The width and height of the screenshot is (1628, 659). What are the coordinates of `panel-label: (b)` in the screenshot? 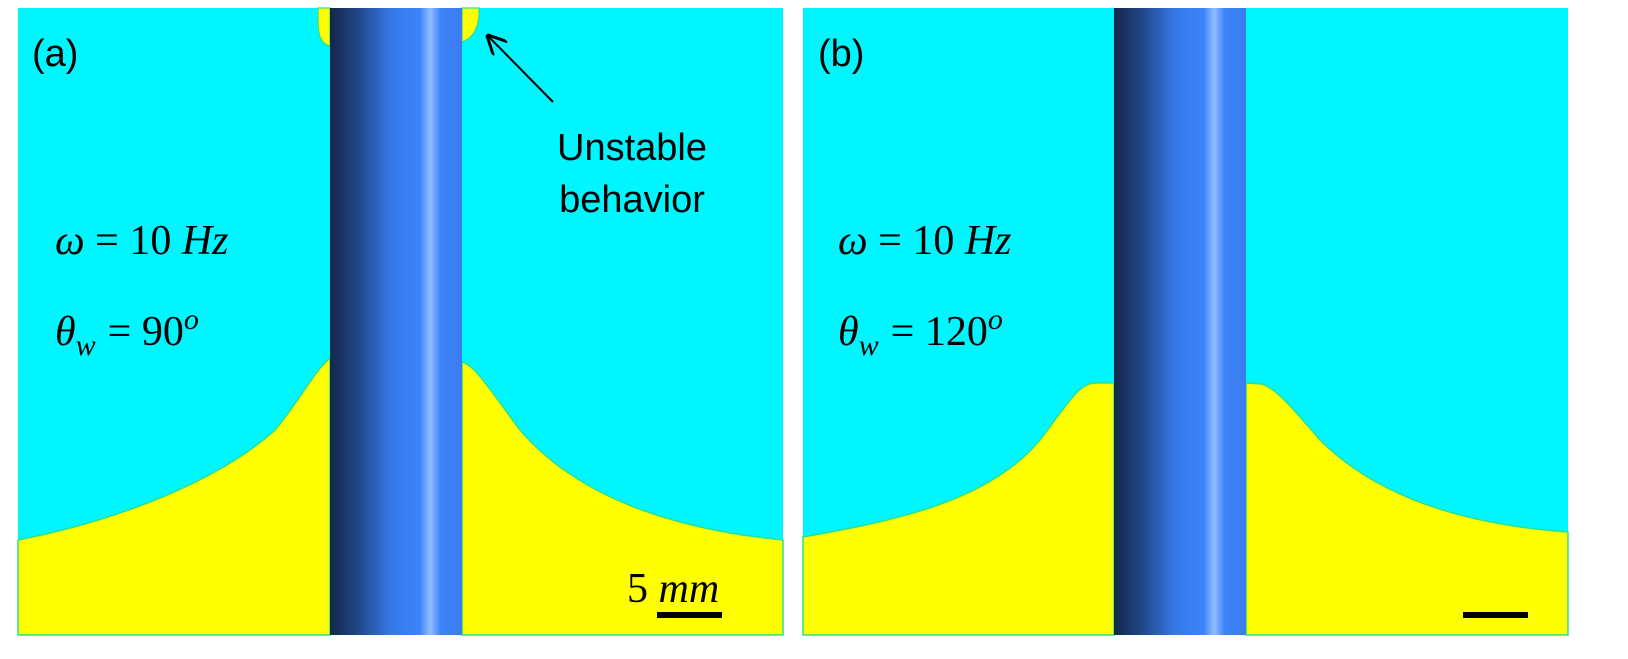 It's located at (841, 54).